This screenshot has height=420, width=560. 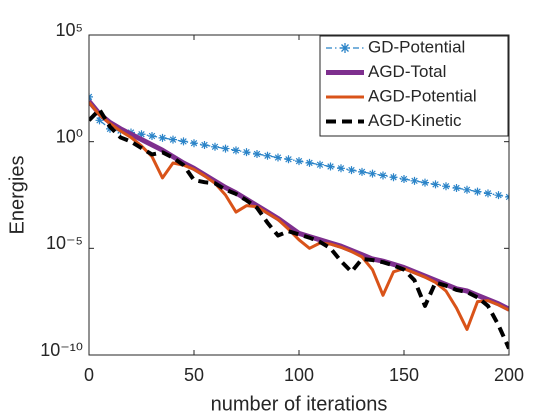 What do you see at coordinates (299, 404) in the screenshot?
I see `x-axis-label: number of iterations` at bounding box center [299, 404].